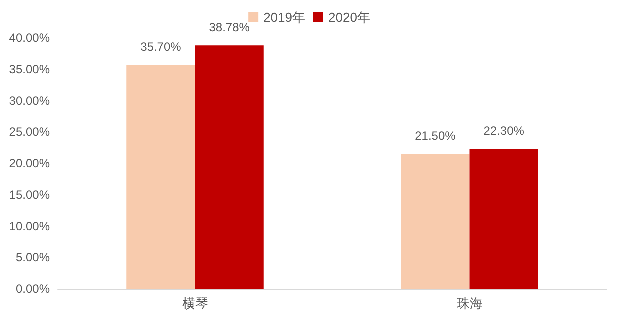 This screenshot has width=619, height=329. What do you see at coordinates (29, 101) in the screenshot?
I see `y-tick-label: 30.00%` at bounding box center [29, 101].